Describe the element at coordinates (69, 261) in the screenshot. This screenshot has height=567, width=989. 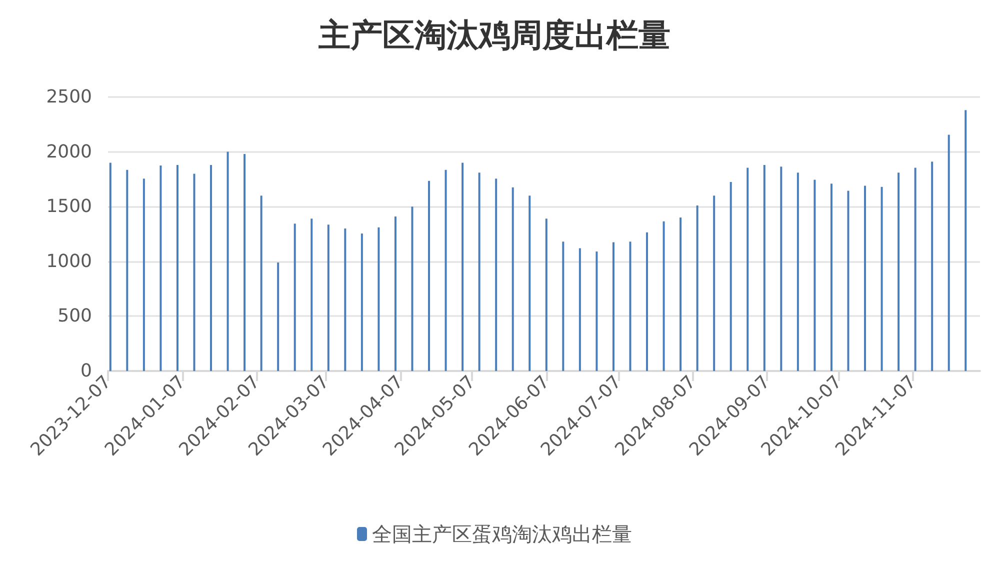
I see `y-tick-label: 1000` at that location.